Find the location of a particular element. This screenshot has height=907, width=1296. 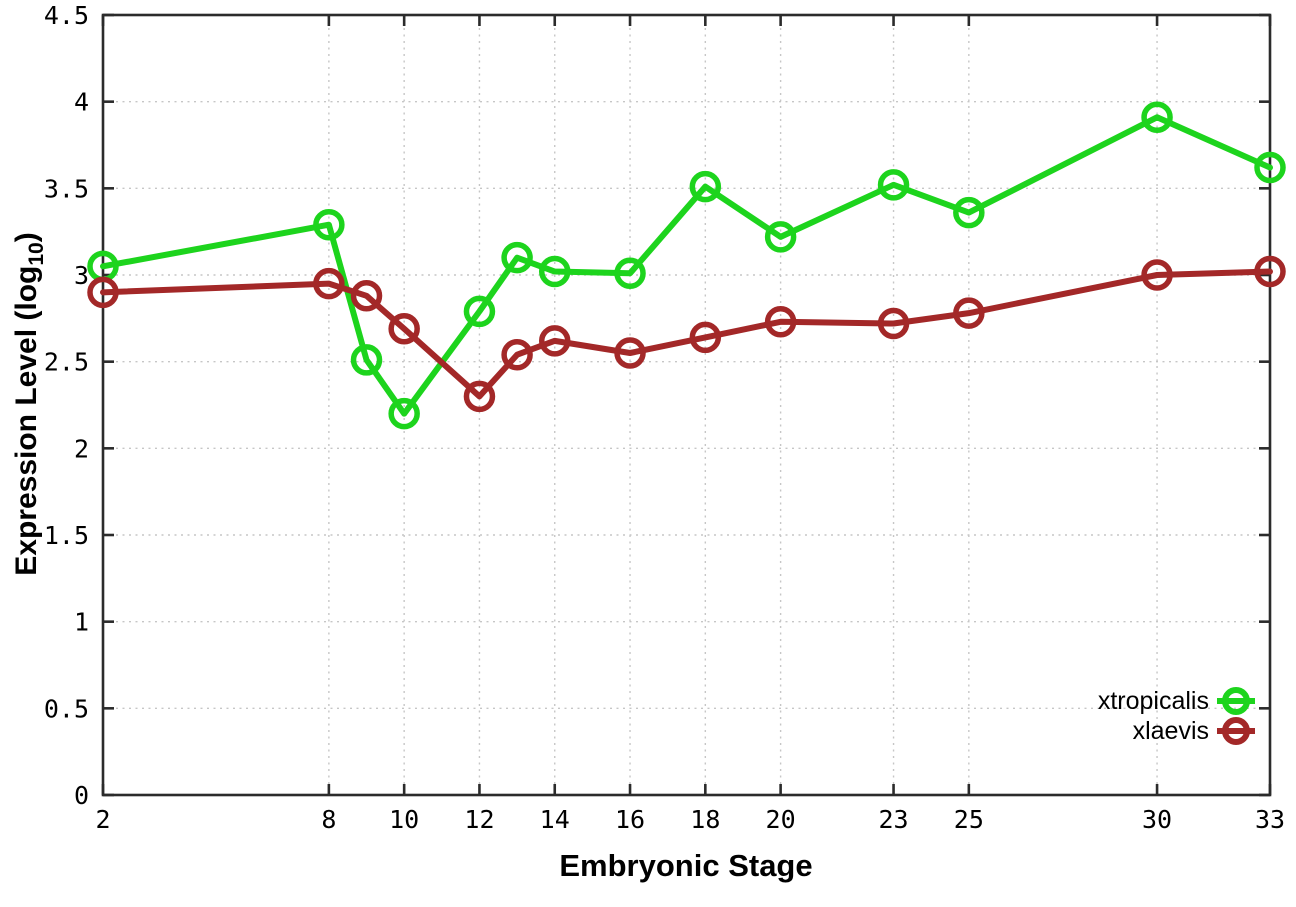

x-tick-label-16: 16 is located at coordinates (630, 819).